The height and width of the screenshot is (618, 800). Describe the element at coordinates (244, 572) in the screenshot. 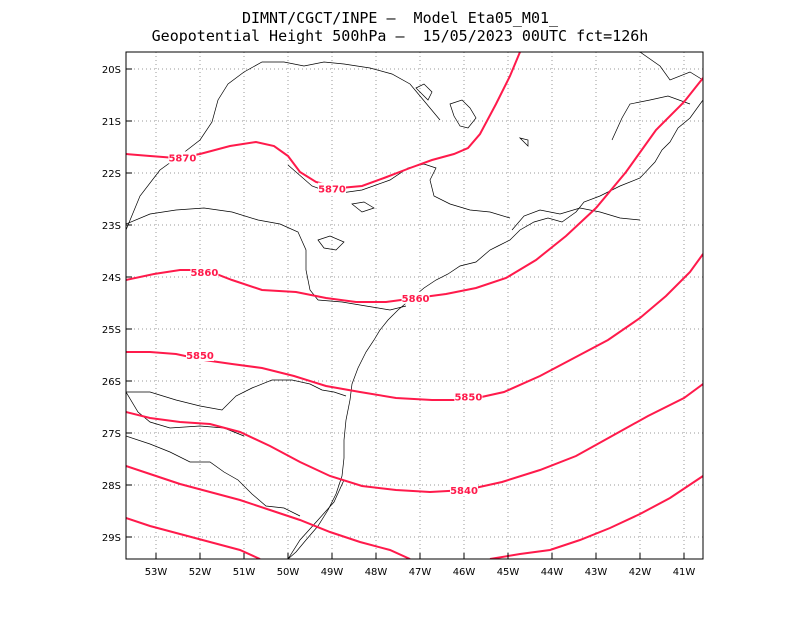

I see `lon-label: 51W` at that location.